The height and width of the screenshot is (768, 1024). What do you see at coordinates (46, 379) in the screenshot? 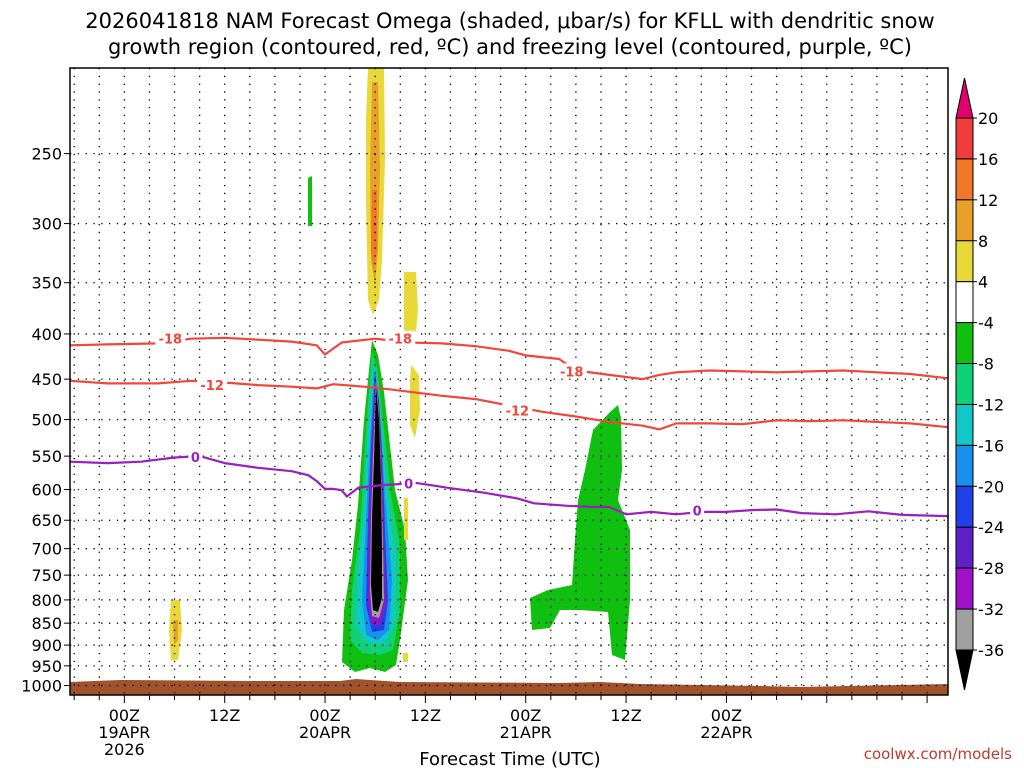
I see `y-tick-label: 450` at bounding box center [46, 379].